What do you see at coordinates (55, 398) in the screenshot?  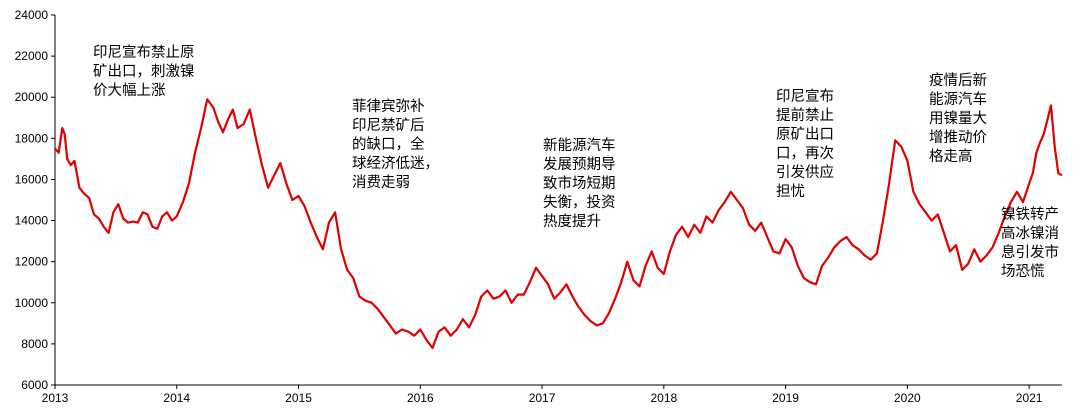 I see `x-tick-label: 2013` at bounding box center [55, 398].